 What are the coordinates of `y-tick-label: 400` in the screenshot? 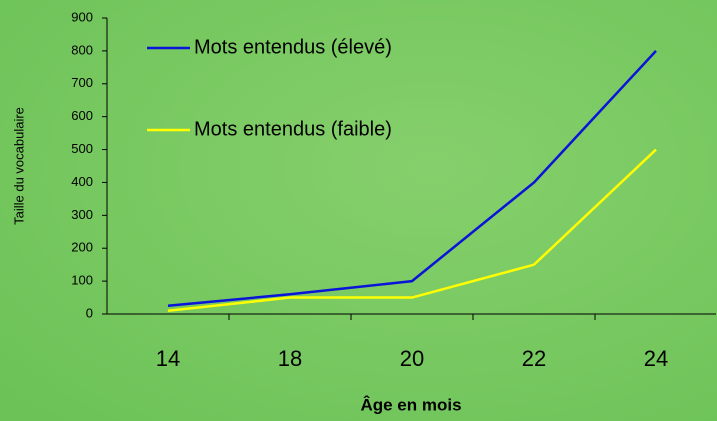 It's located at (82, 181).